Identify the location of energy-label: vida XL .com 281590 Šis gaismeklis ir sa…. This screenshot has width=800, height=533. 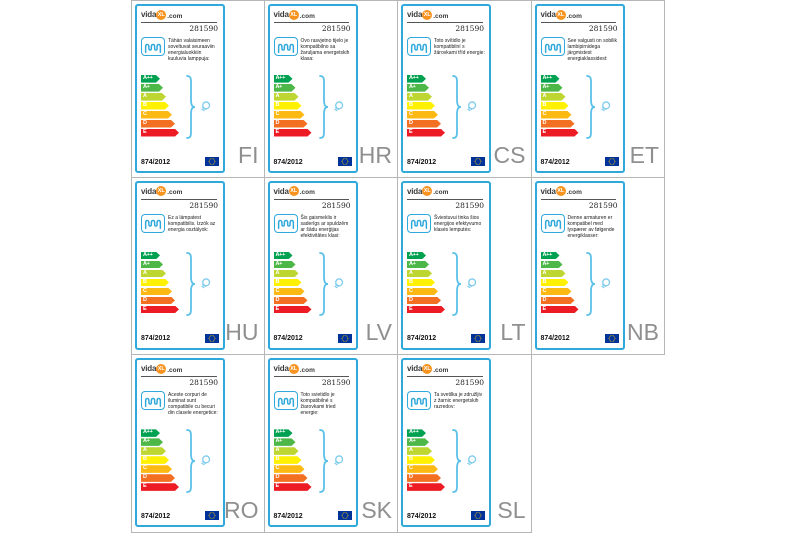
(312, 265).